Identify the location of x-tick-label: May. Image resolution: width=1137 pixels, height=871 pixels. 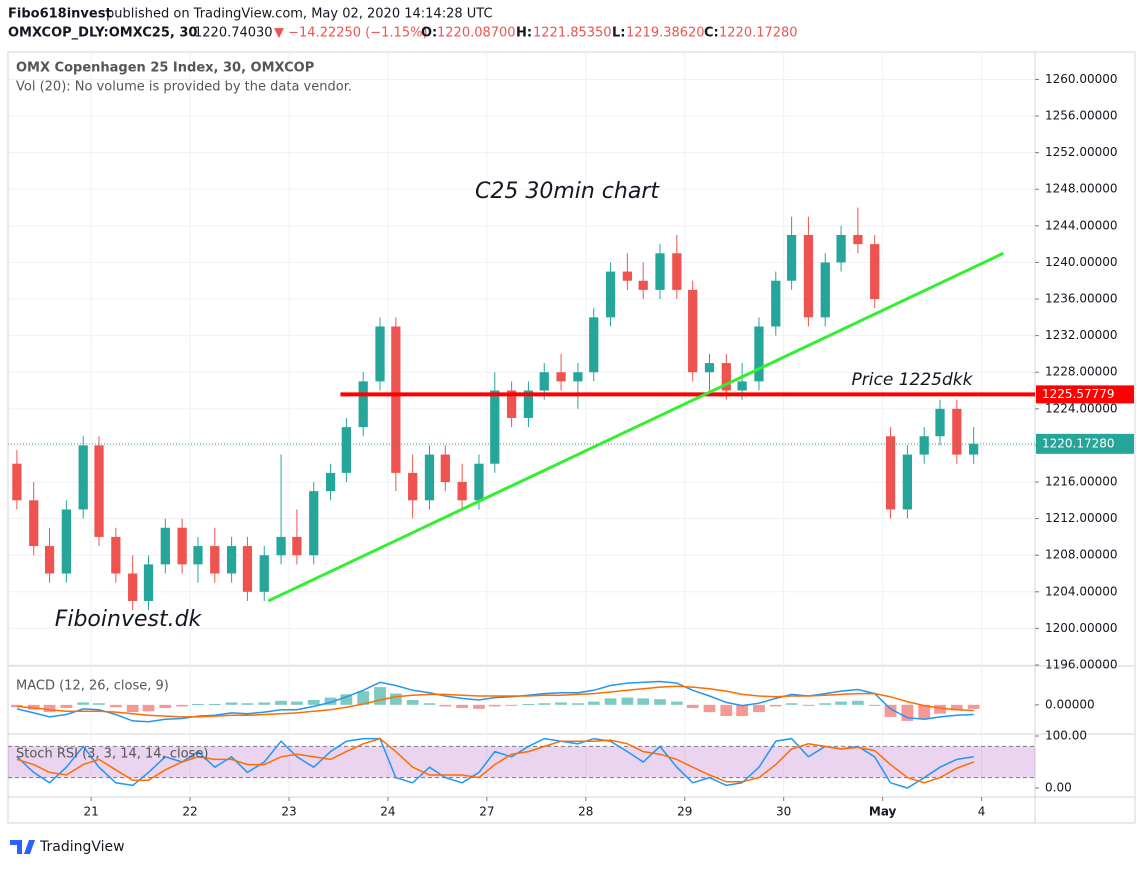
(883, 812).